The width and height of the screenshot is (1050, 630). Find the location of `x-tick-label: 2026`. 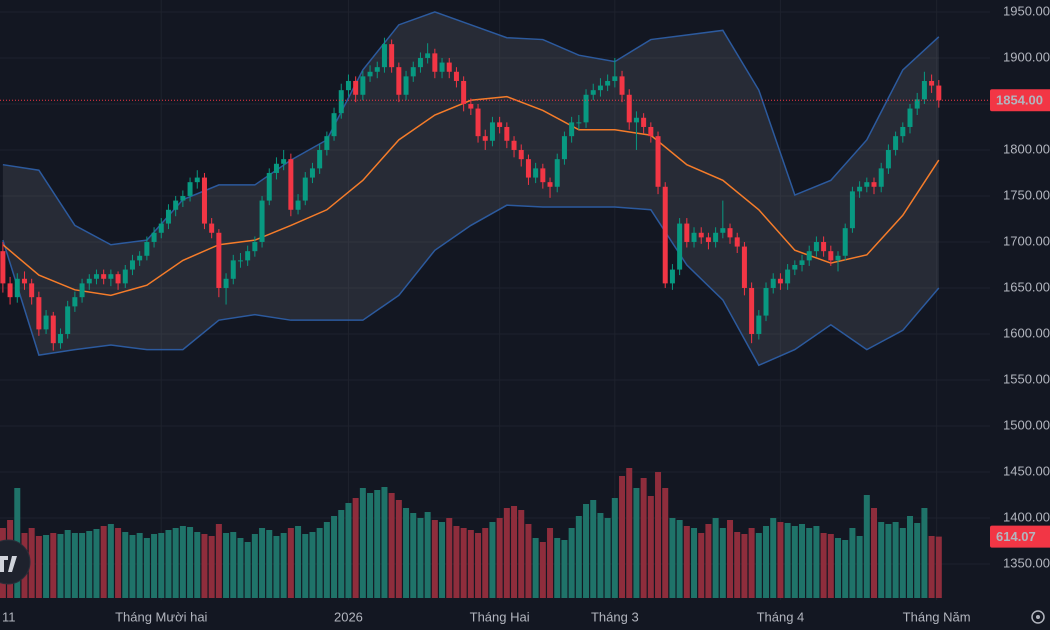

x-tick-label: 2026 is located at coordinates (348, 616).